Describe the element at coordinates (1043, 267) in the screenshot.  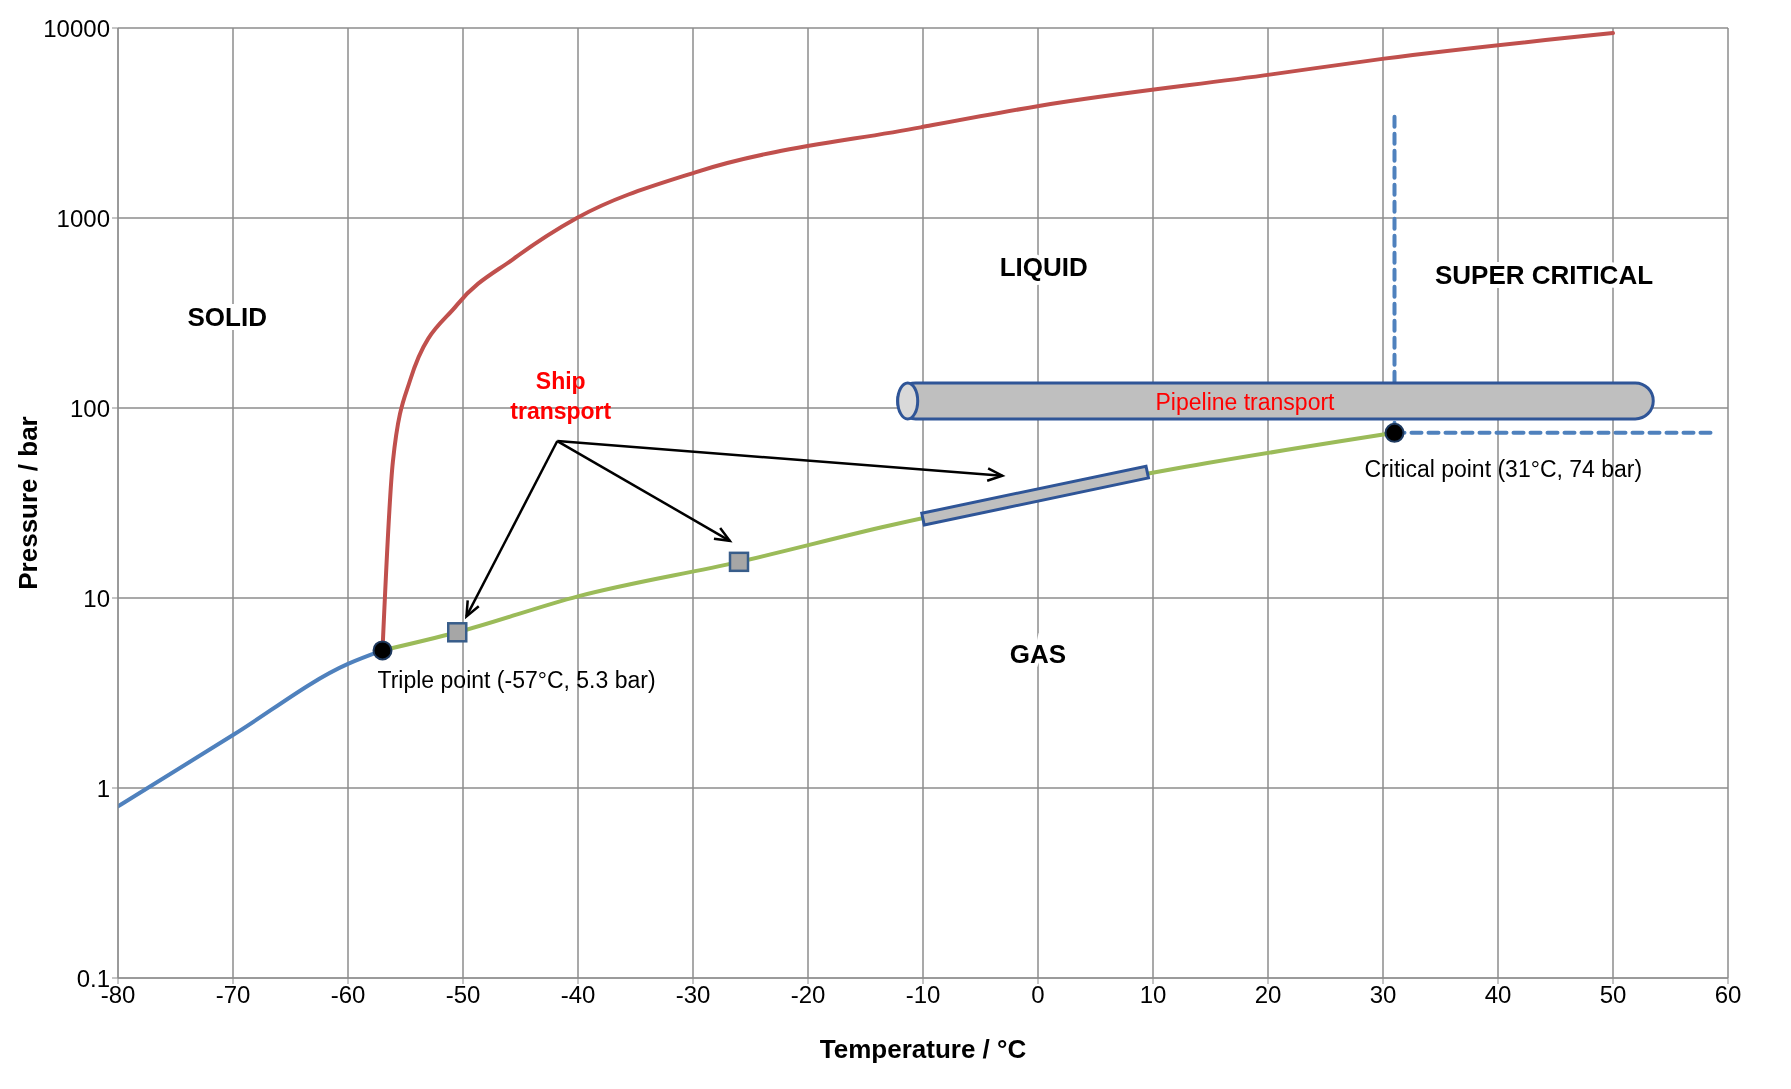
I see `annotation: LIQUID` at that location.